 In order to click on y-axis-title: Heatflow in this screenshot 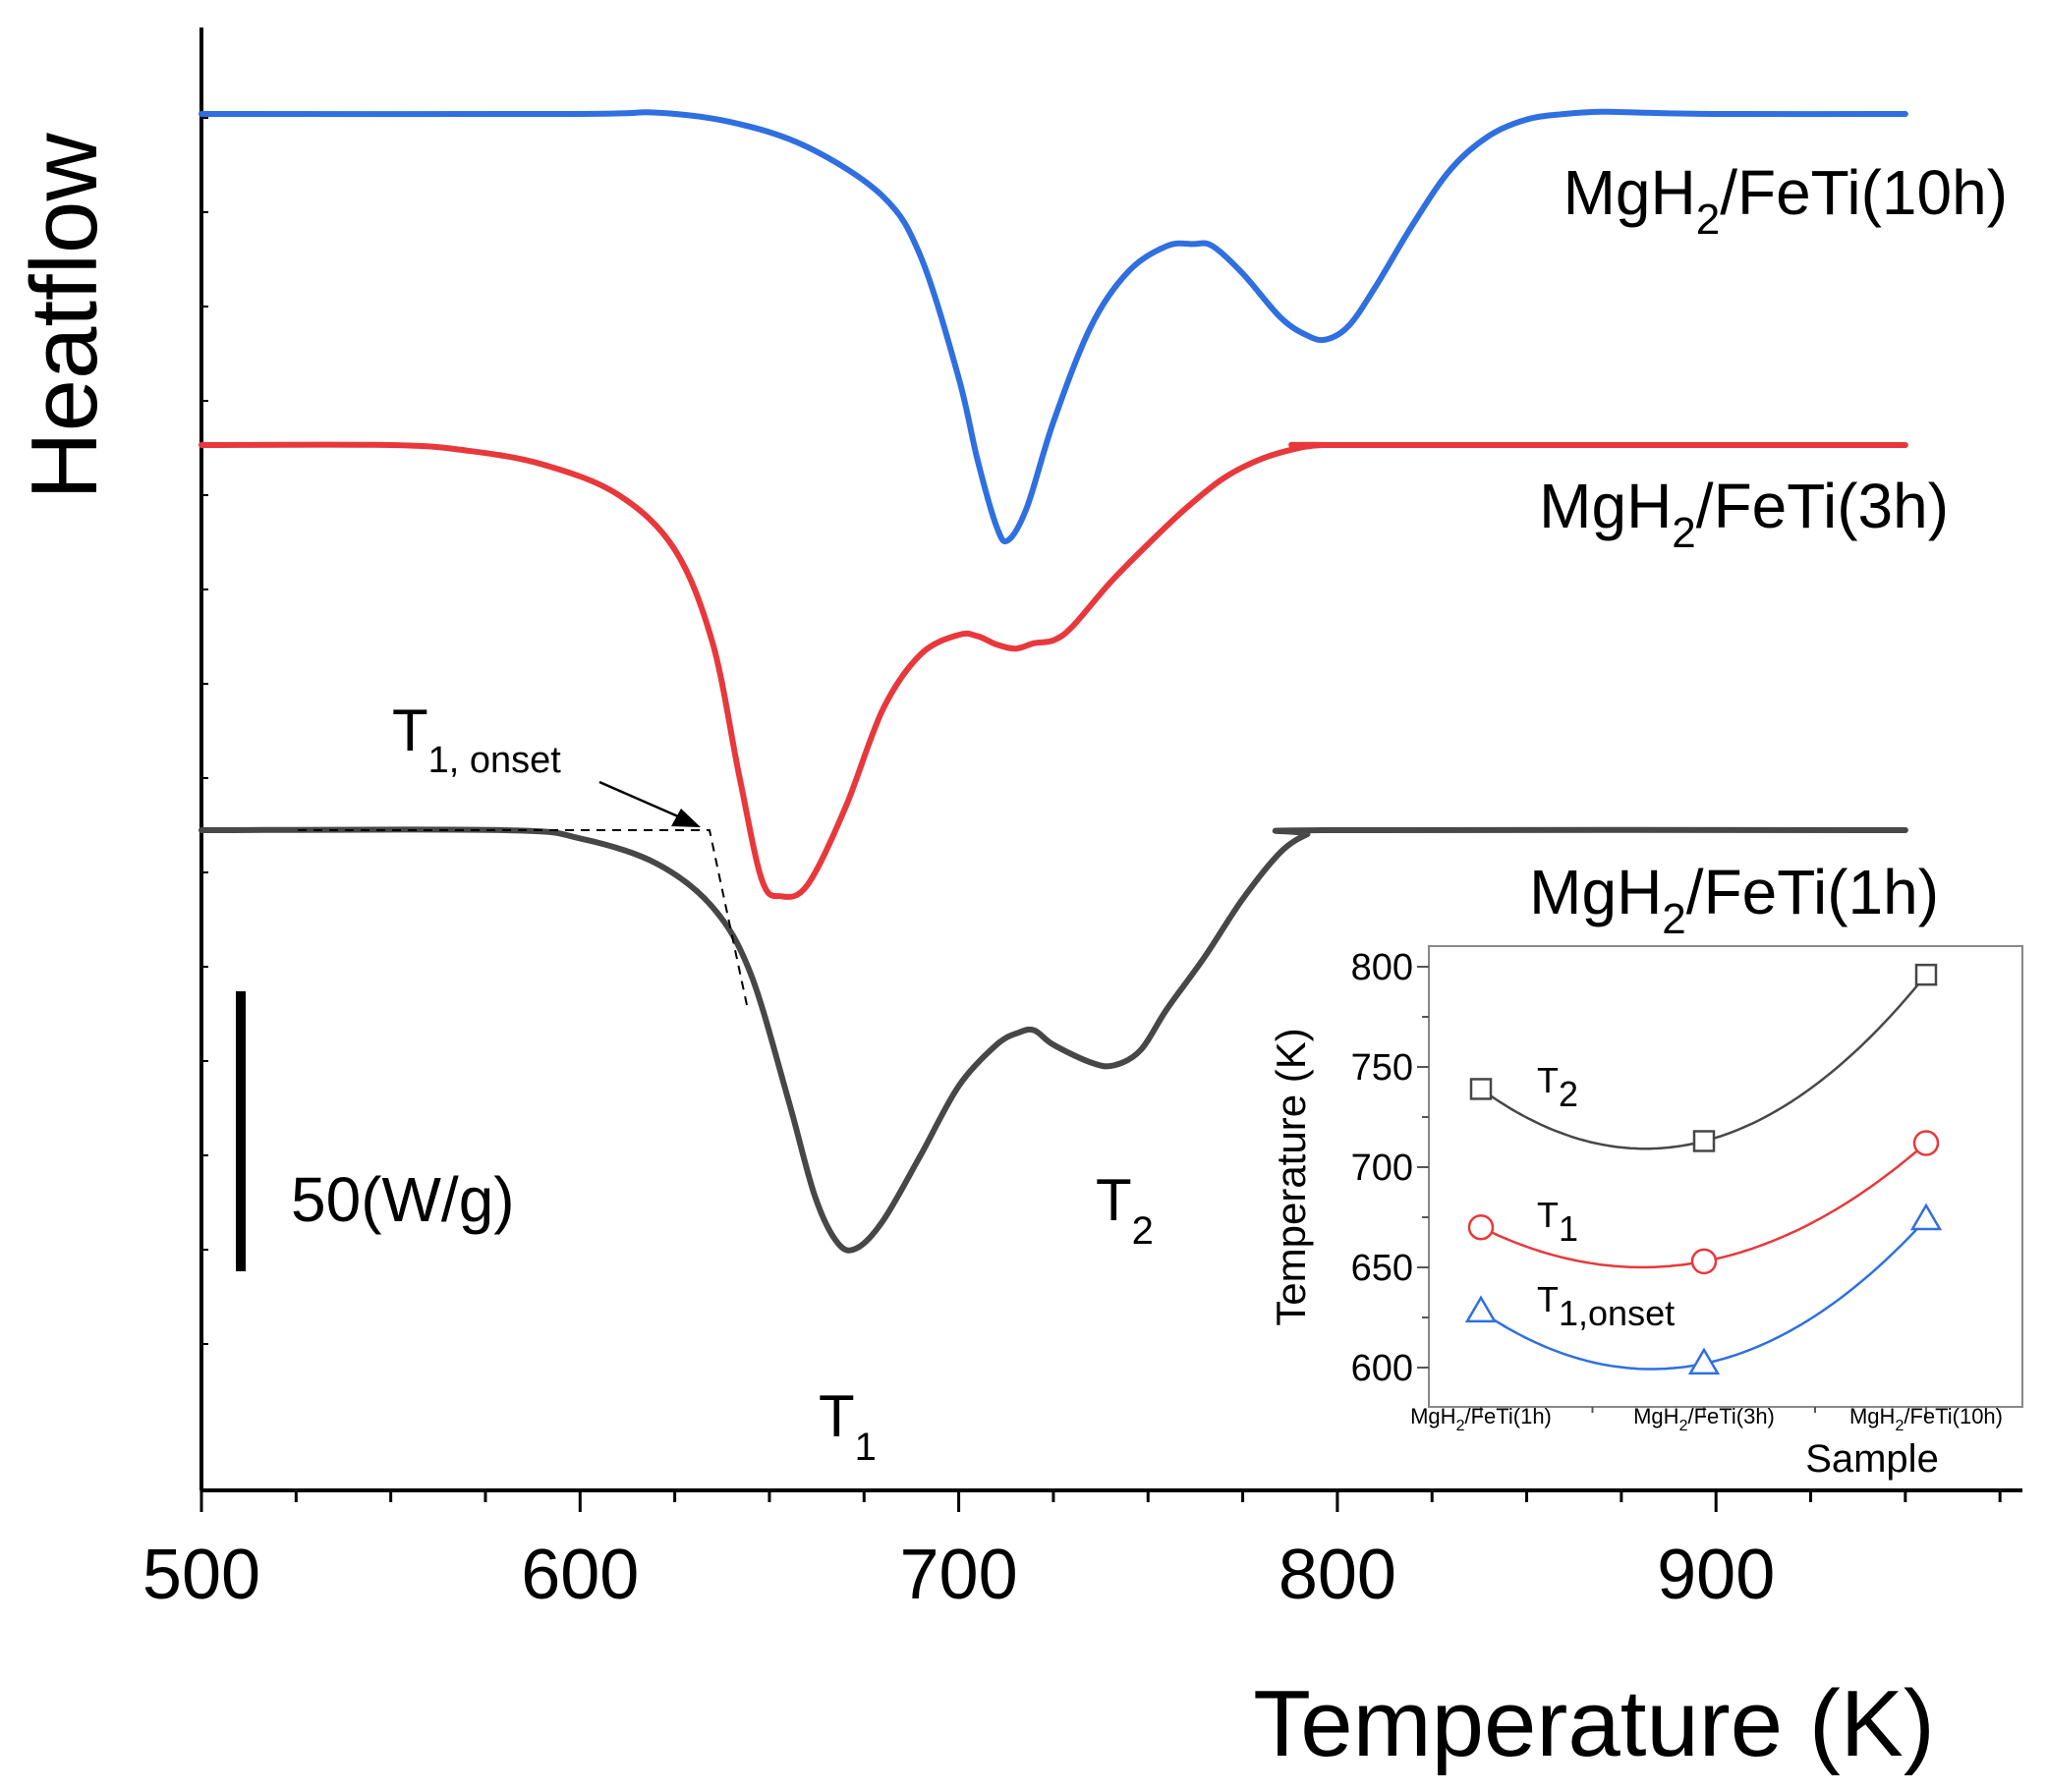, I will do `click(64, 316)`.